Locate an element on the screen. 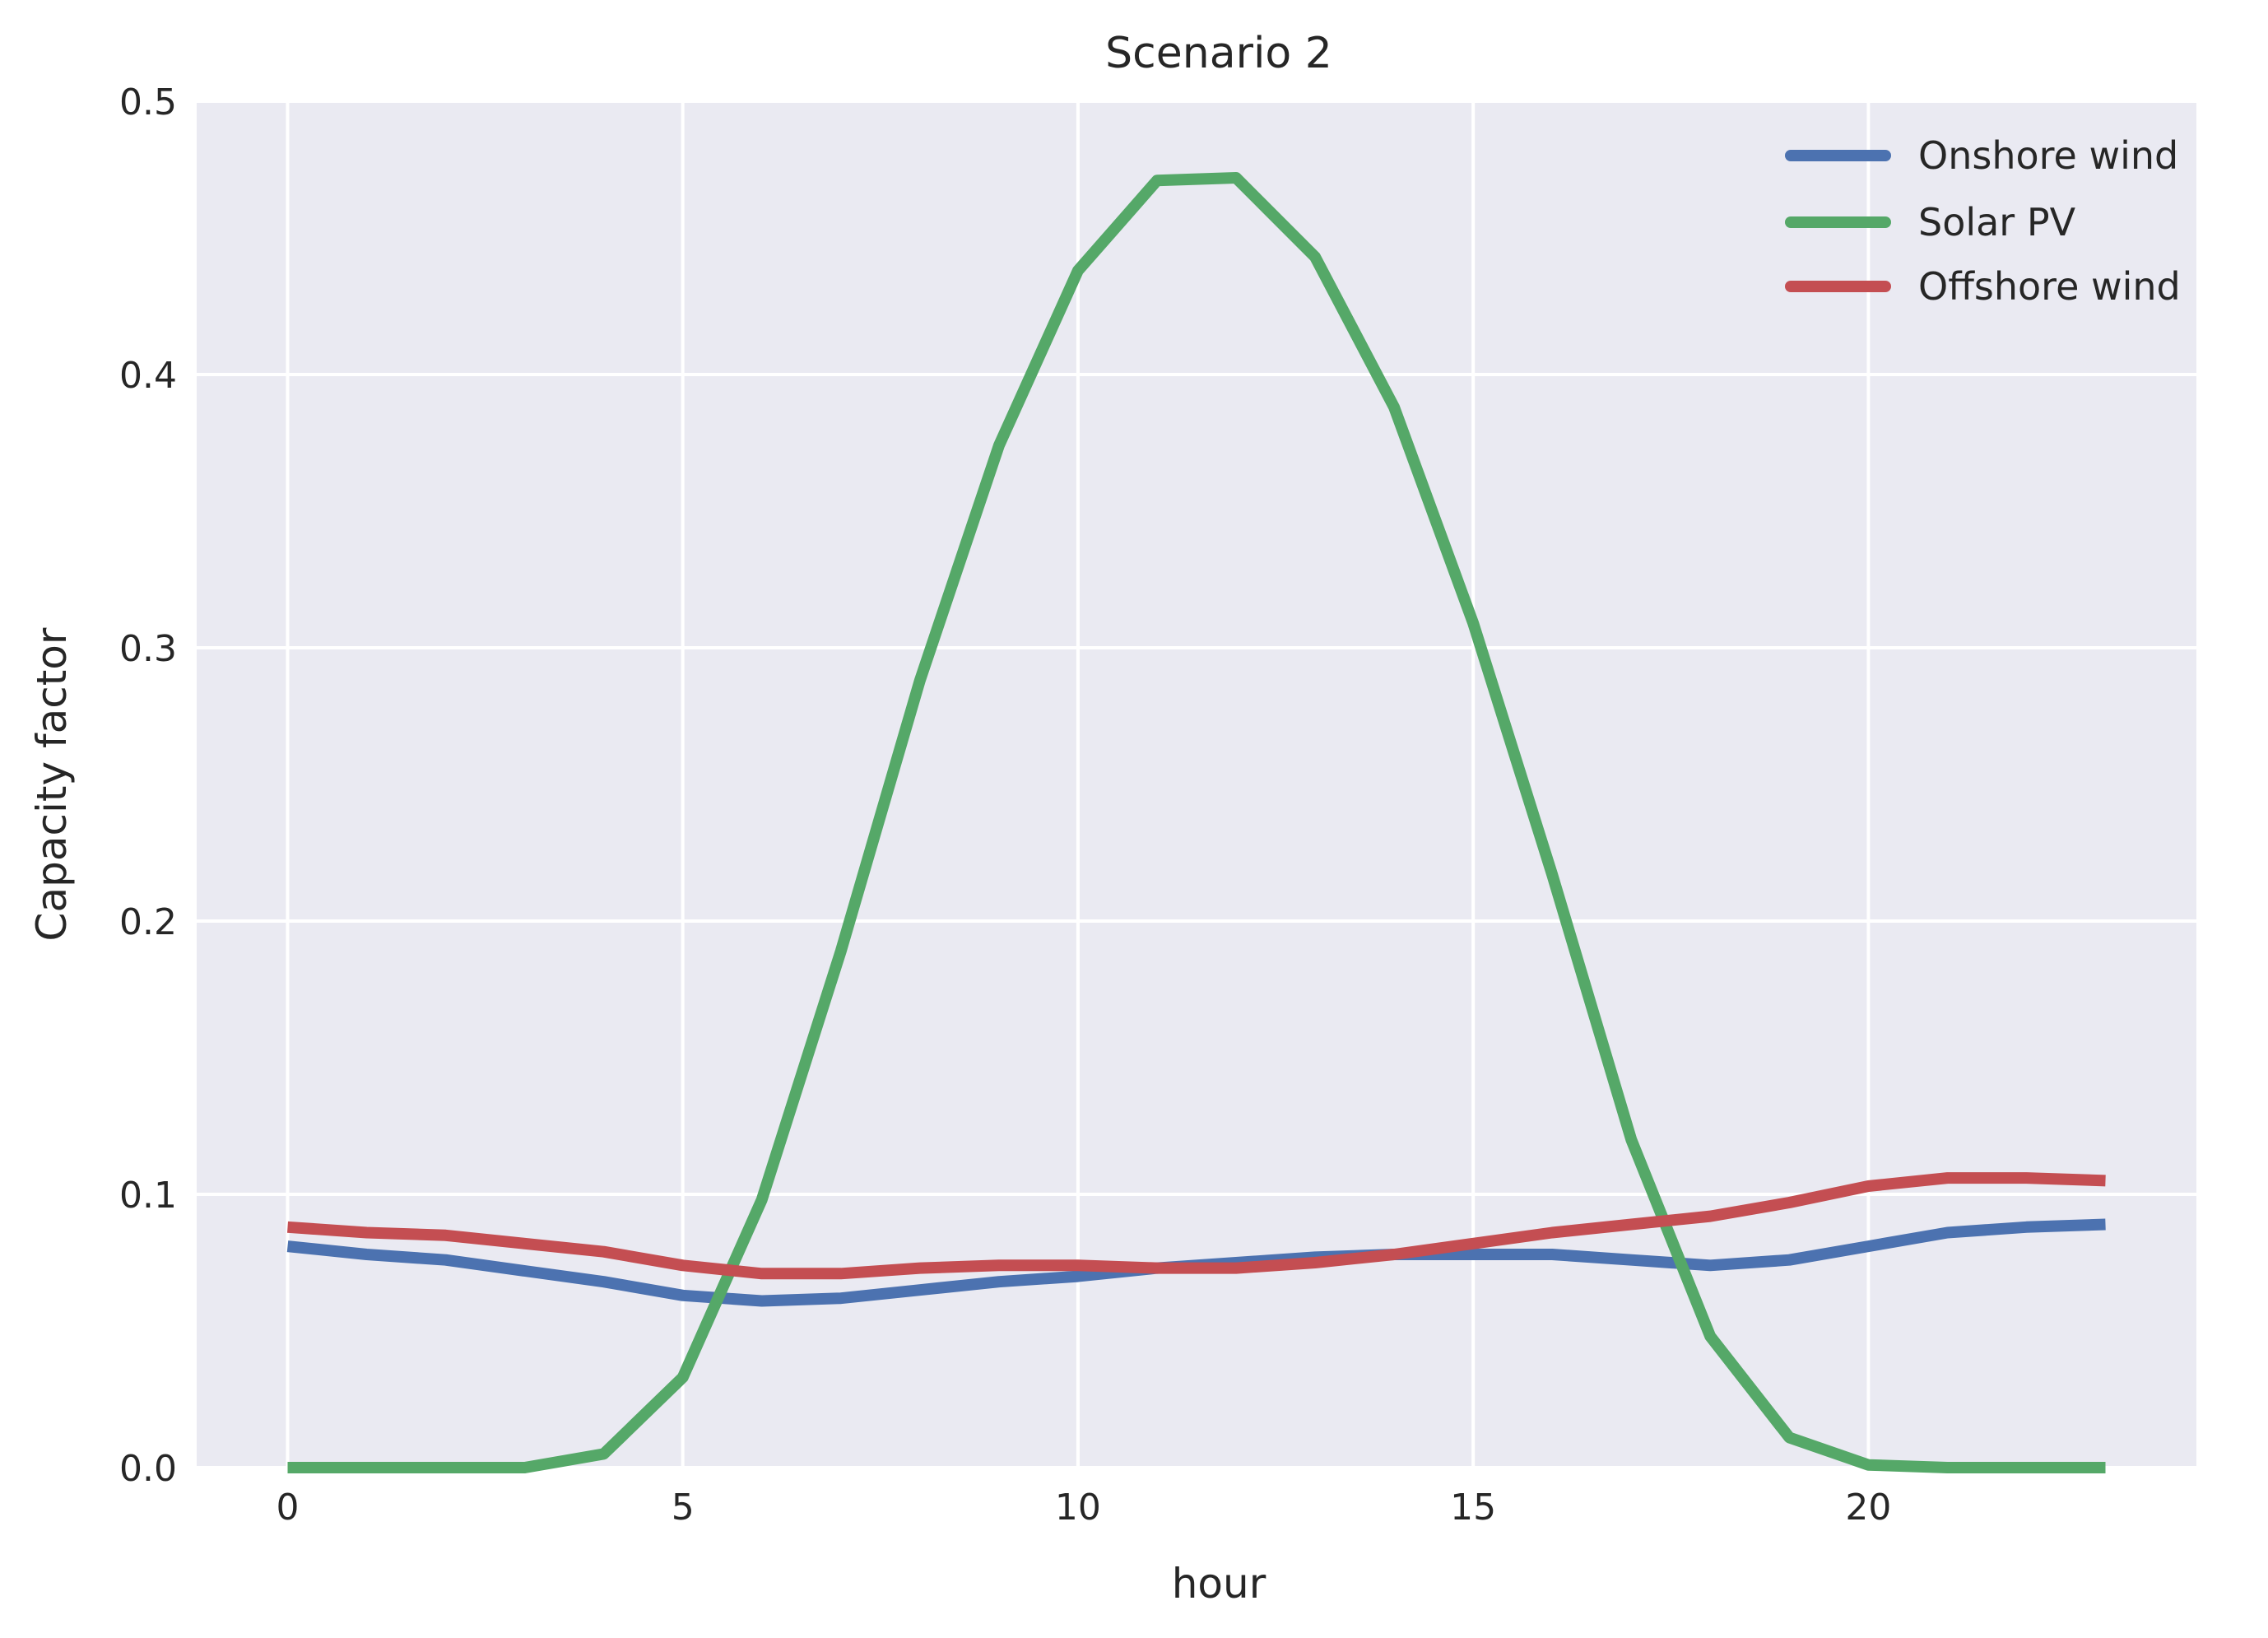  x-tick-label: 15 is located at coordinates (1473, 1508).